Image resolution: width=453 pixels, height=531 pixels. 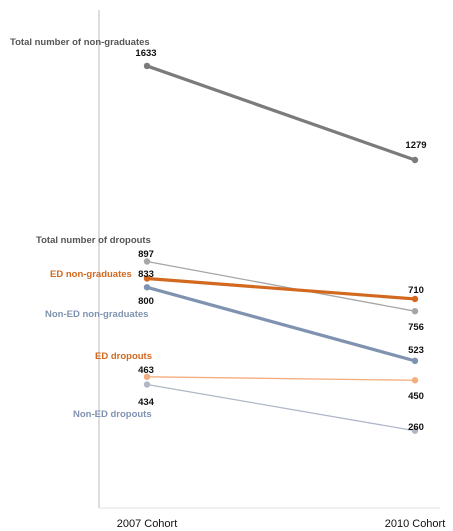 What do you see at coordinates (415, 160) in the screenshot?
I see `point-2010-total-non-graduates` at bounding box center [415, 160].